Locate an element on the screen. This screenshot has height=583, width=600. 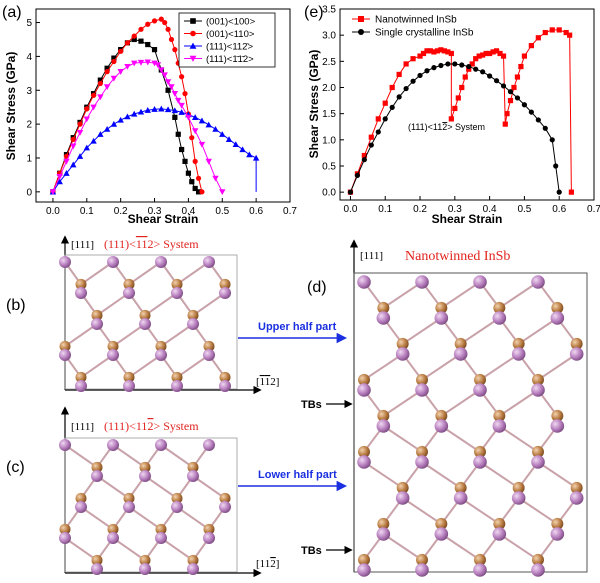
x-tick-label: 0.0 is located at coordinates (350, 209).